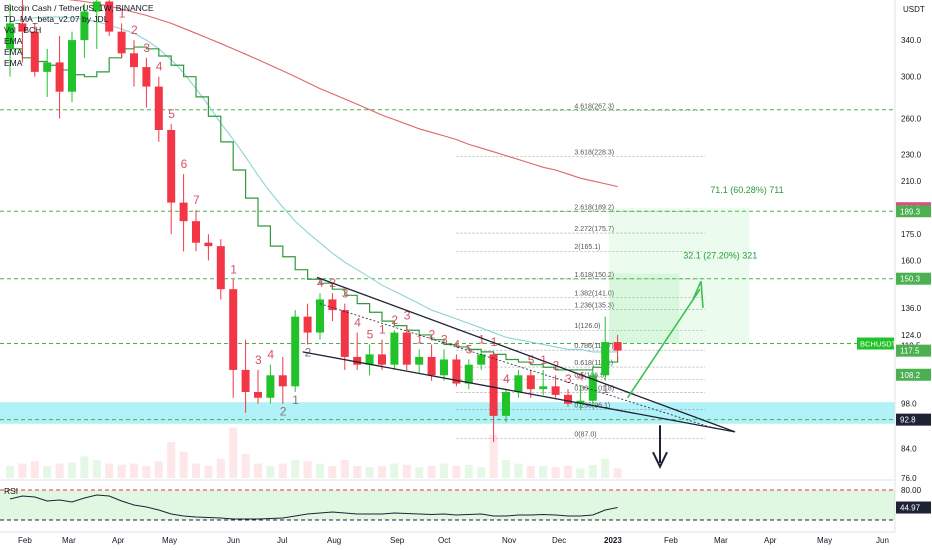  I want to click on bullish-arrow-head, so click(698, 294).